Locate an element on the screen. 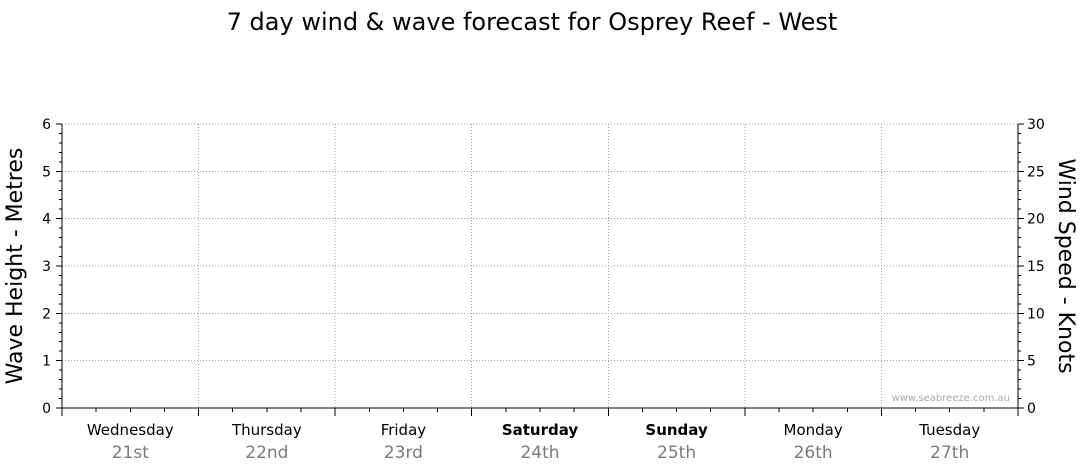 The width and height of the screenshot is (1080, 475). right-axis-label: Wind Speed - Knots is located at coordinates (1065, 265).